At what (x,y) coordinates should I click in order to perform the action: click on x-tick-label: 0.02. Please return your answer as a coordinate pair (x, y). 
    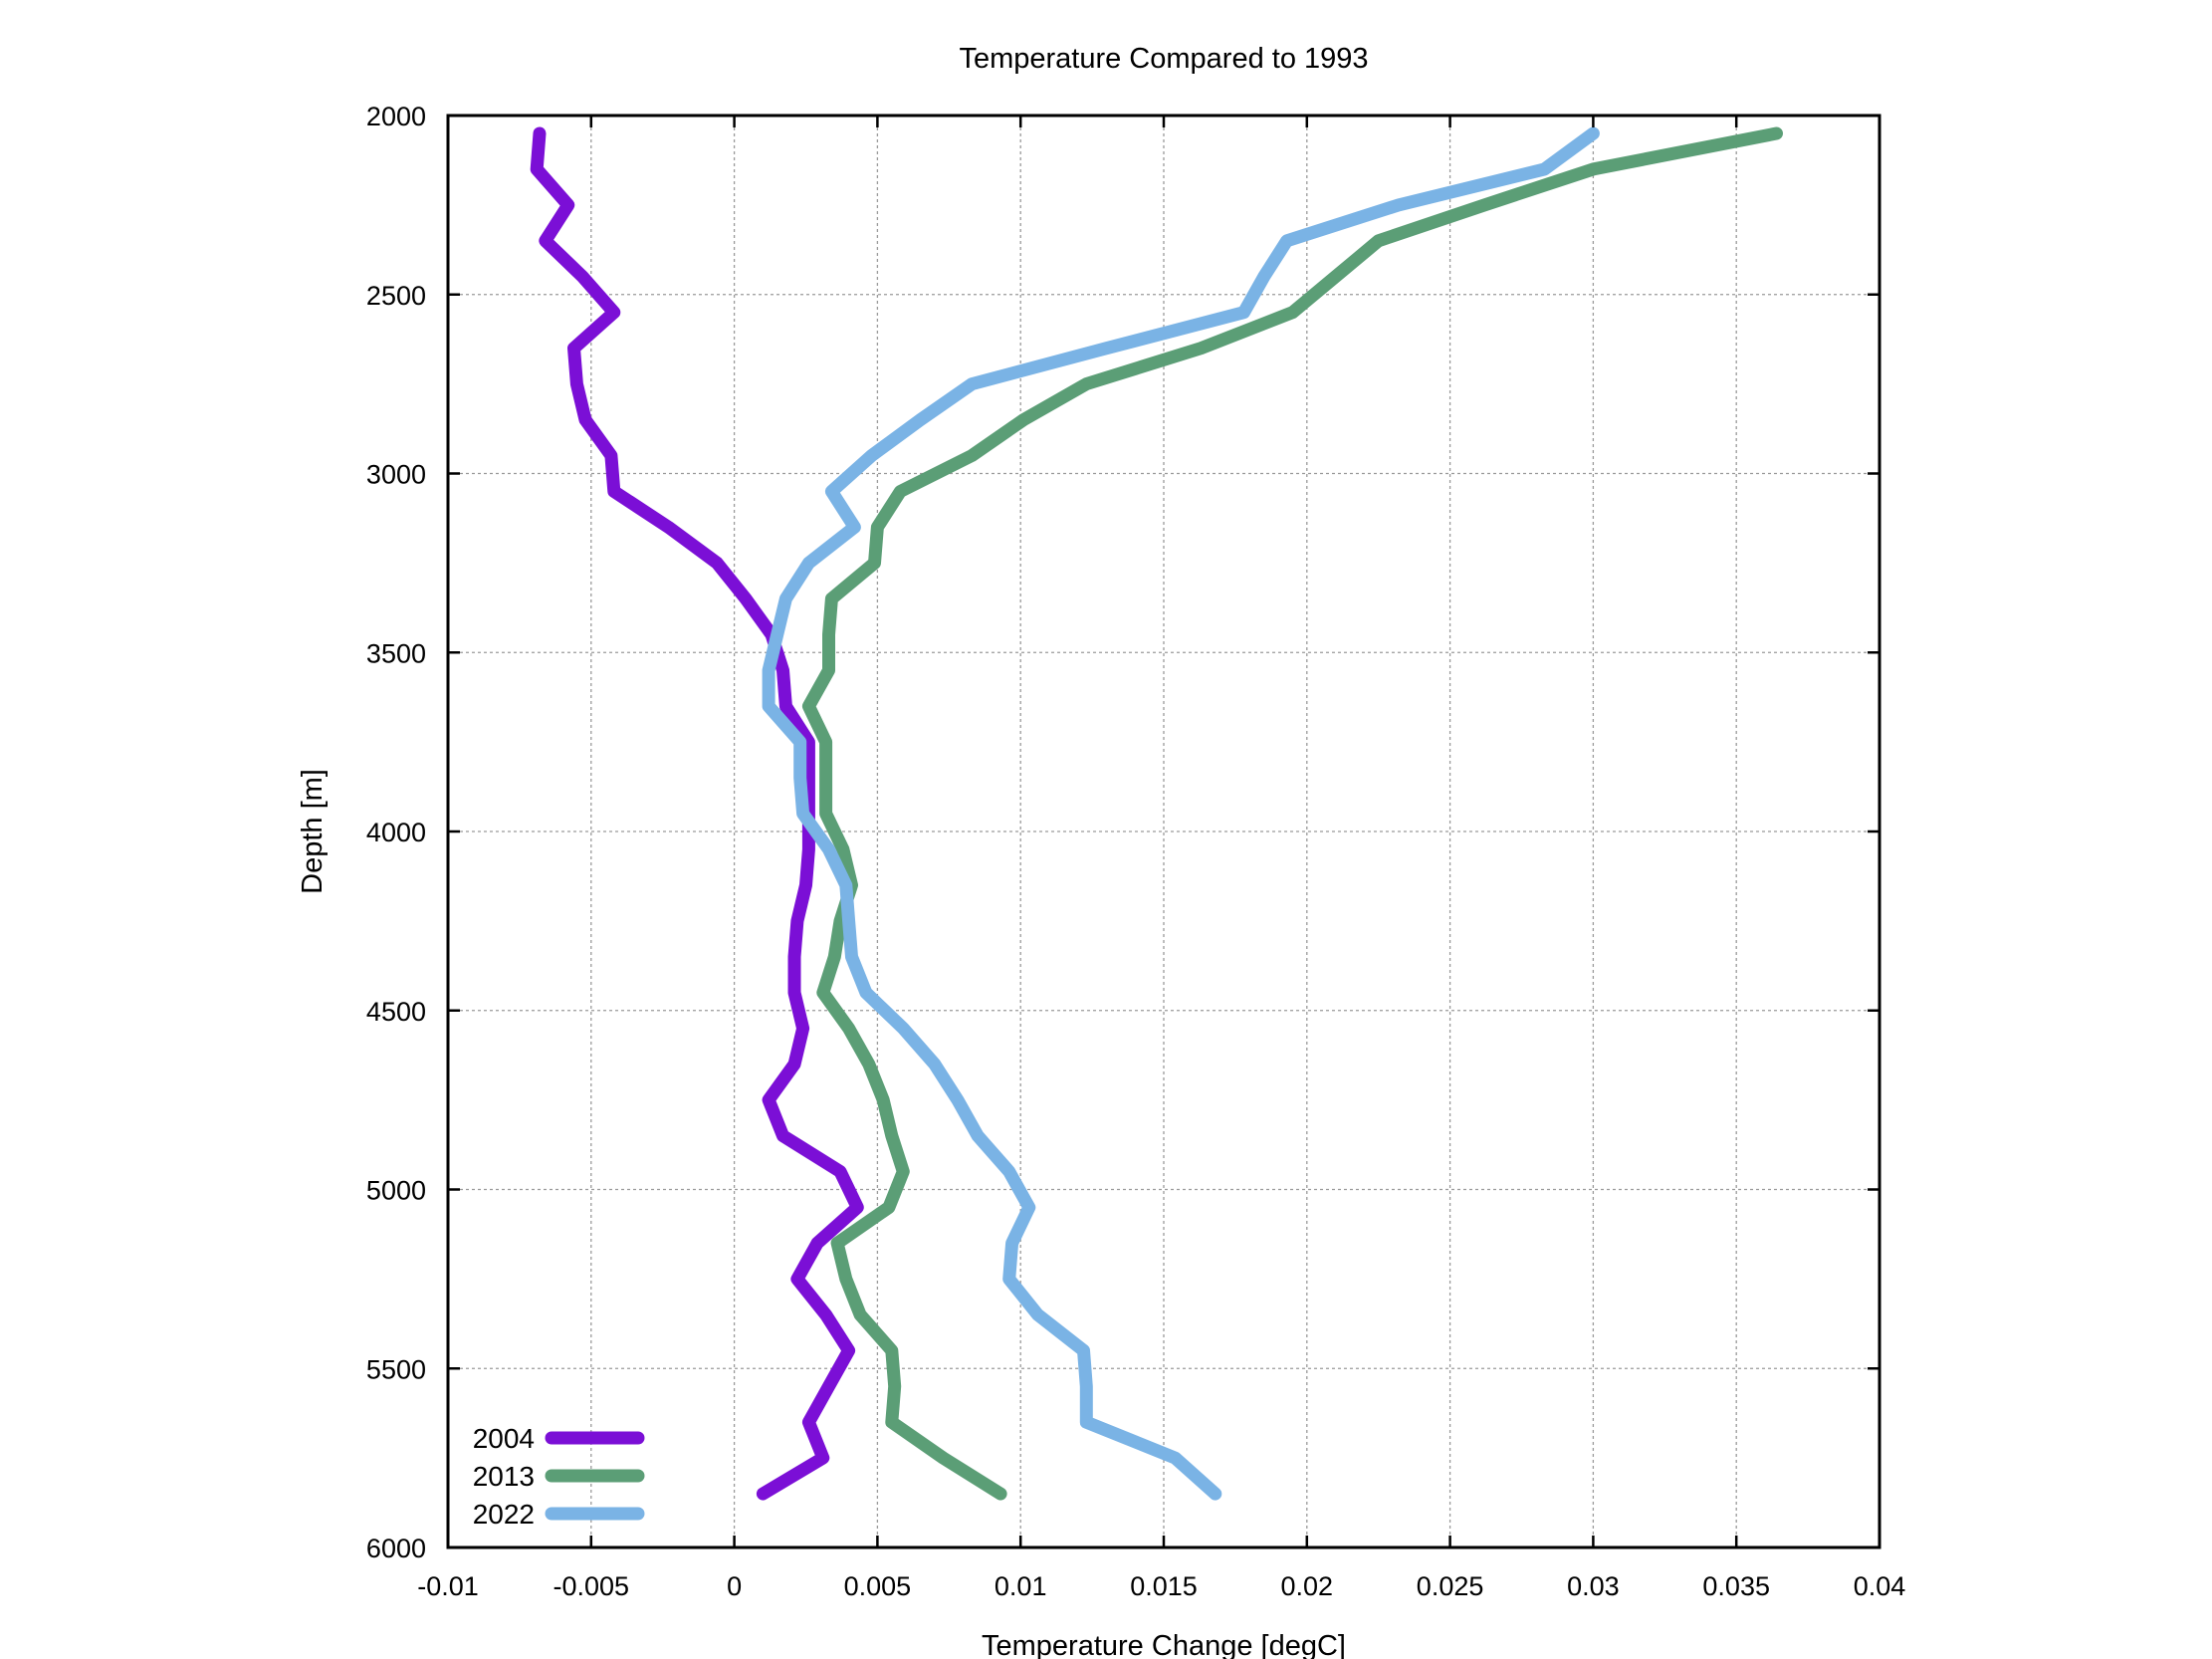
    Looking at the image, I should click on (1307, 1586).